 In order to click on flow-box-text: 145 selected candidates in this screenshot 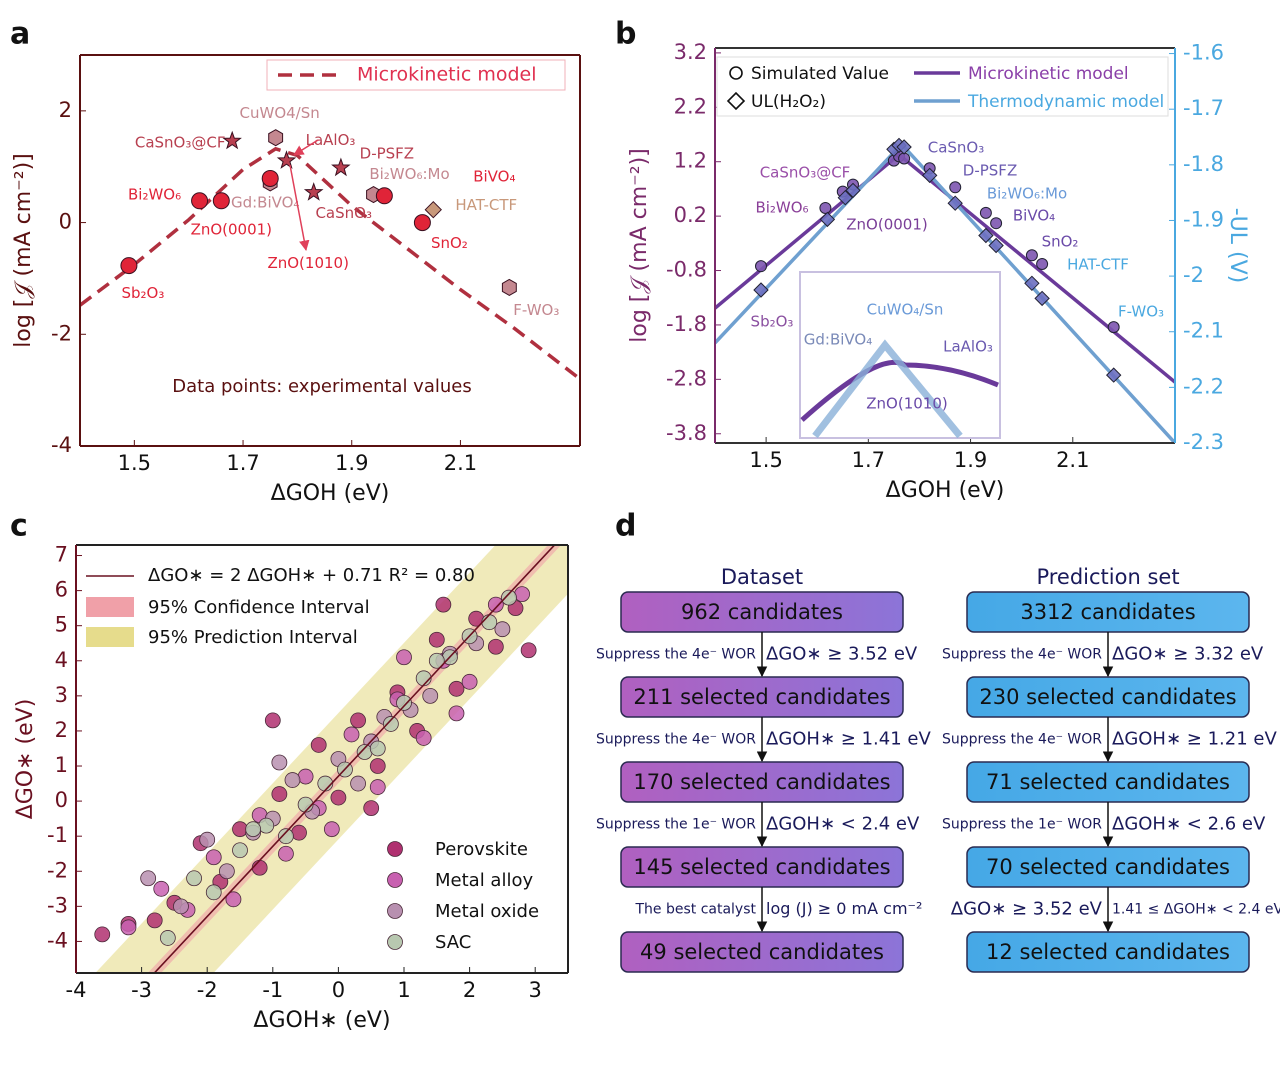, I will do `click(761, 867)`.